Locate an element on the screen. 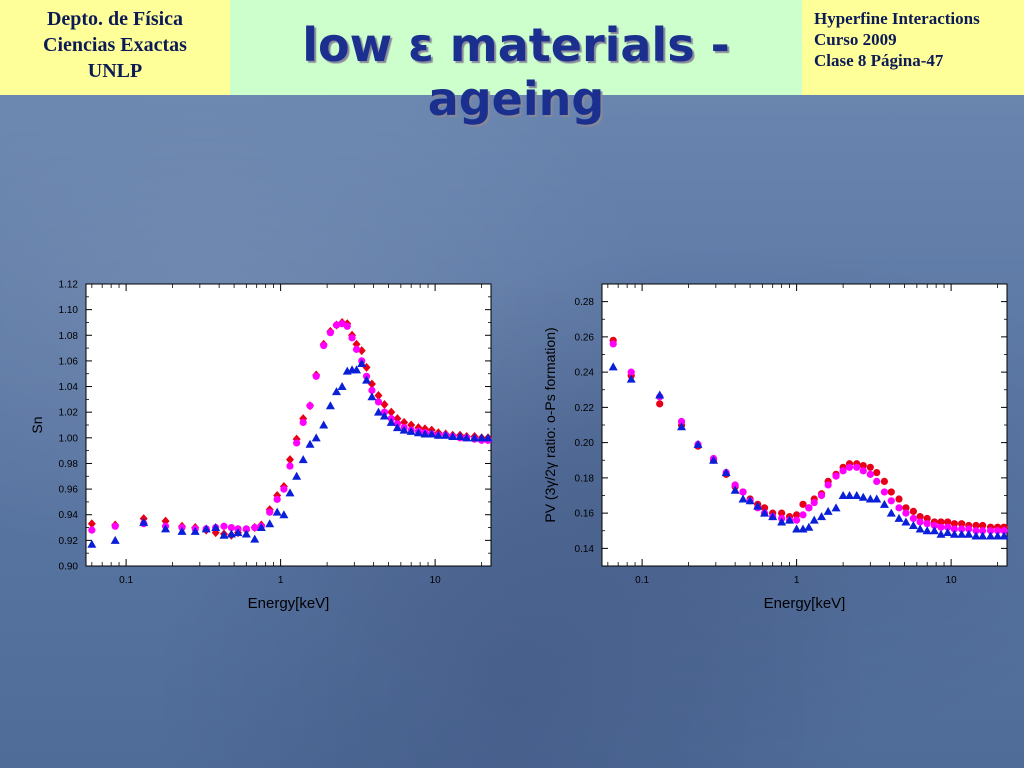 The height and width of the screenshot is (768, 1024). y-axis-label: PV (3γ/2γ ratio: o-Ps formation) is located at coordinates (550, 424).